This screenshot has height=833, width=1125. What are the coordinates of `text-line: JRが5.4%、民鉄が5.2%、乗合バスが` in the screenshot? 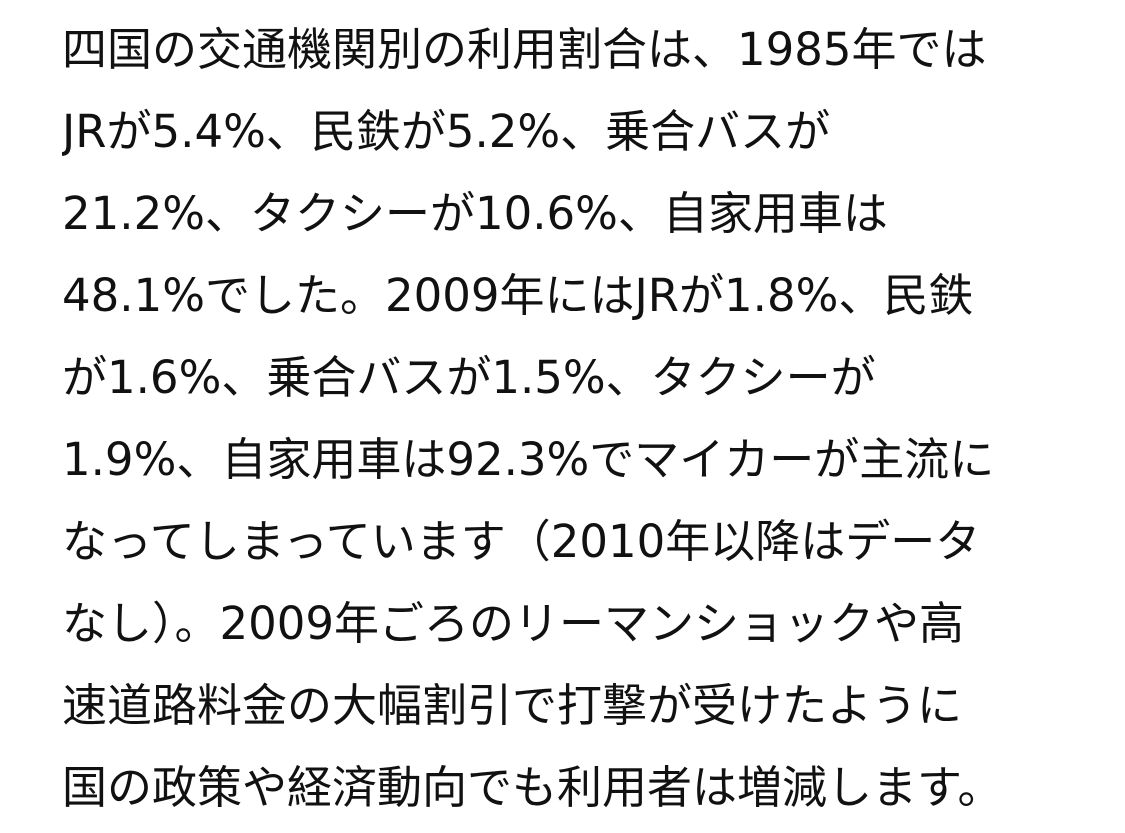 It's located at (446, 131).